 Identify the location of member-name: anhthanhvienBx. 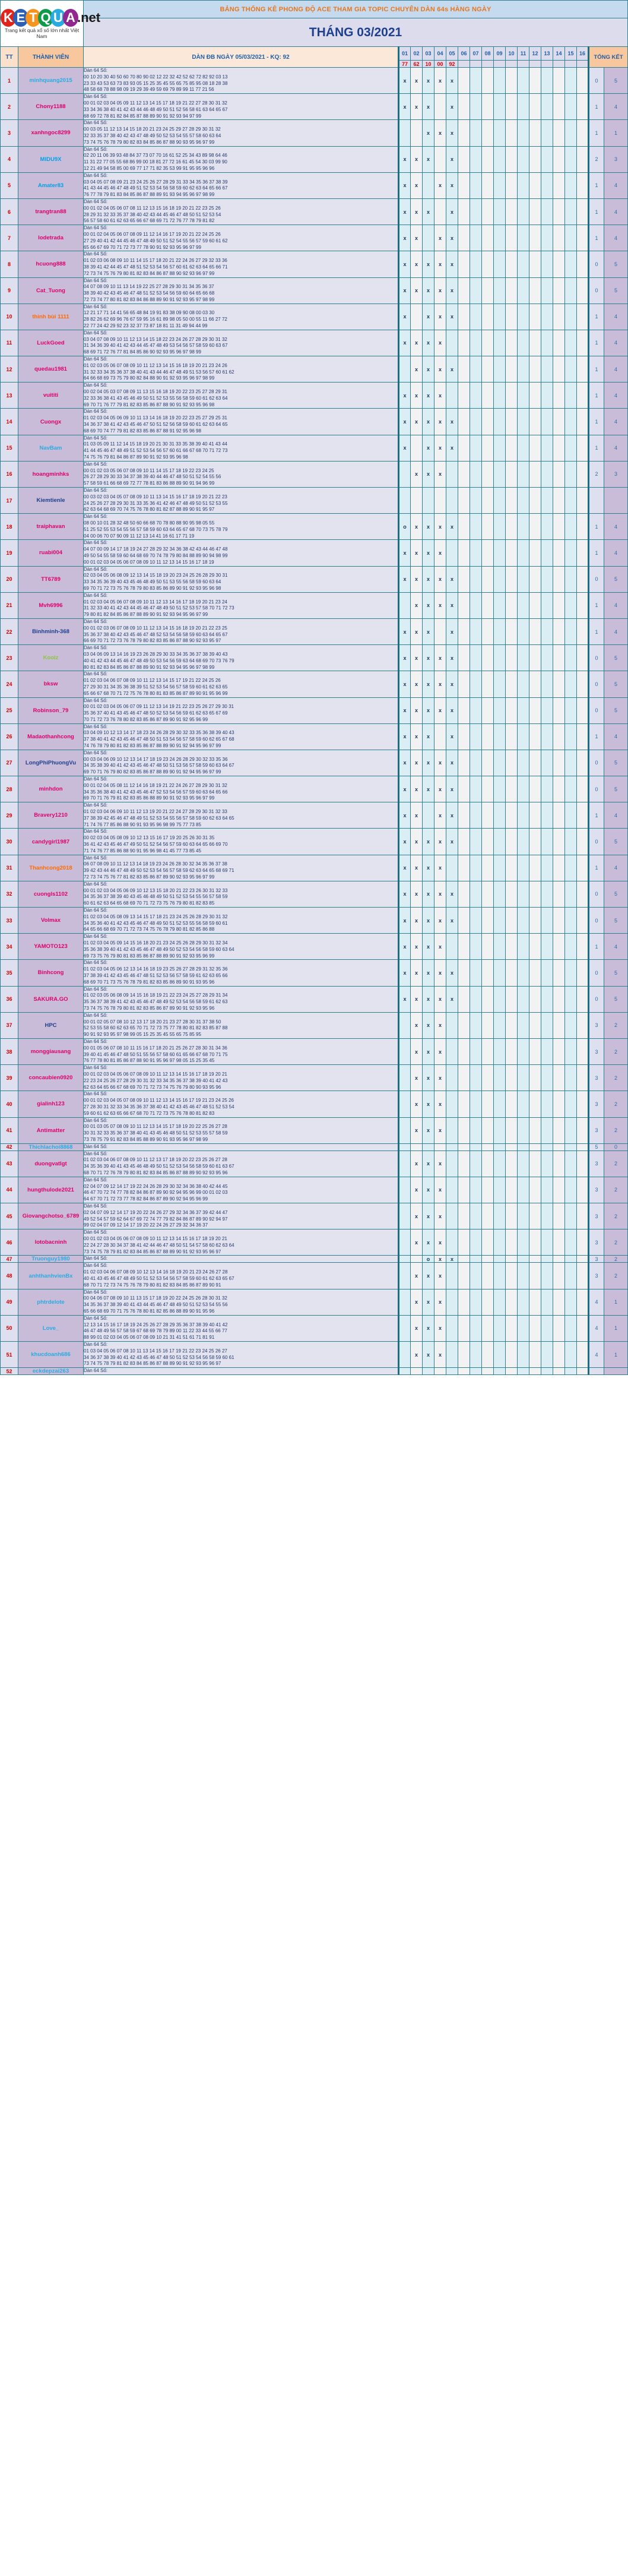
(51, 1275).